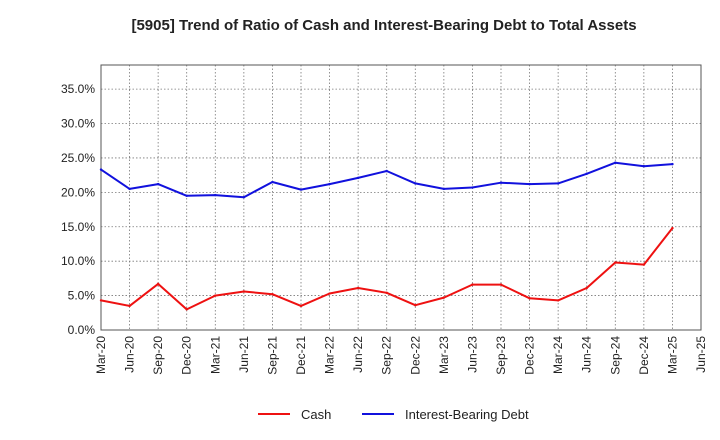 The width and height of the screenshot is (720, 440). I want to click on x-tick-label: Sep-22, so click(387, 355).